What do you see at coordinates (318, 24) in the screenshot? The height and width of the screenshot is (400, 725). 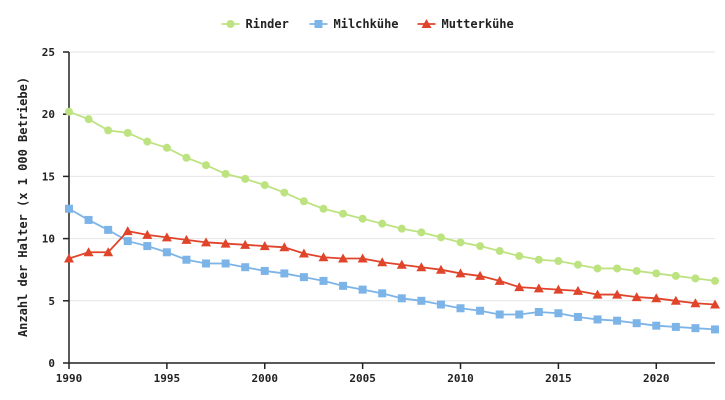 I see `legend-marker` at bounding box center [318, 24].